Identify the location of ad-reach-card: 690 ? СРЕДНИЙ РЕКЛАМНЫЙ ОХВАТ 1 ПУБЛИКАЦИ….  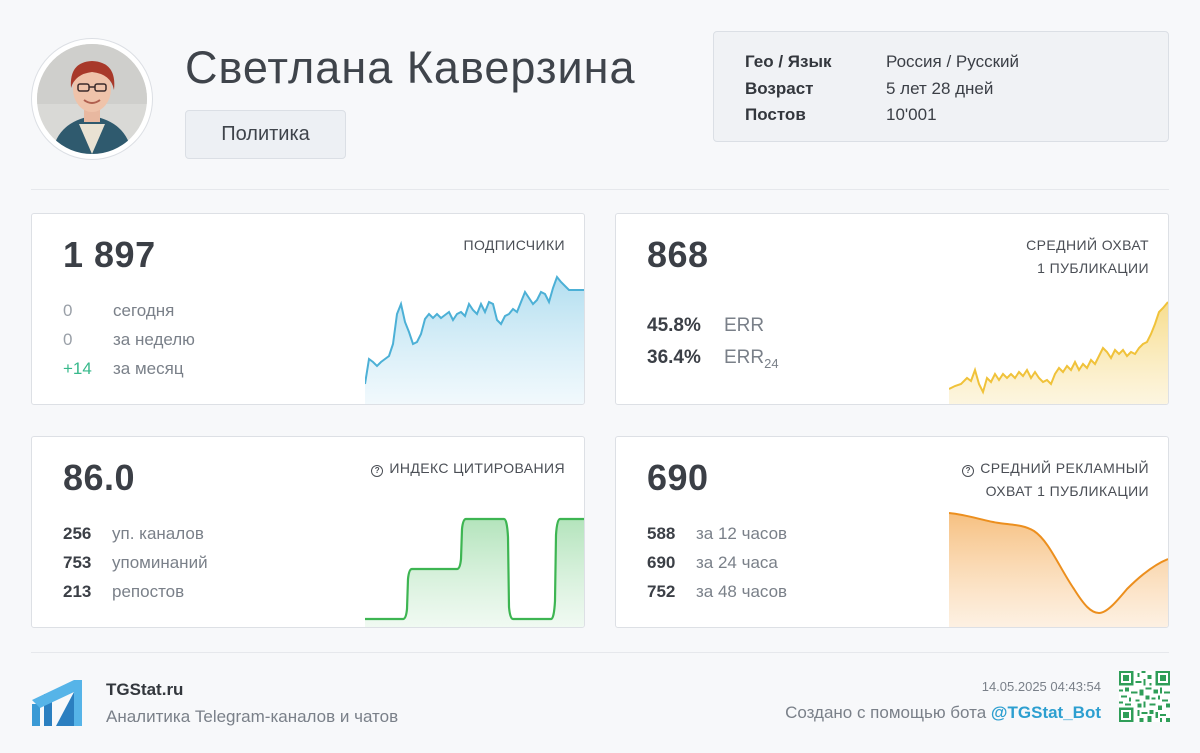
(892, 532).